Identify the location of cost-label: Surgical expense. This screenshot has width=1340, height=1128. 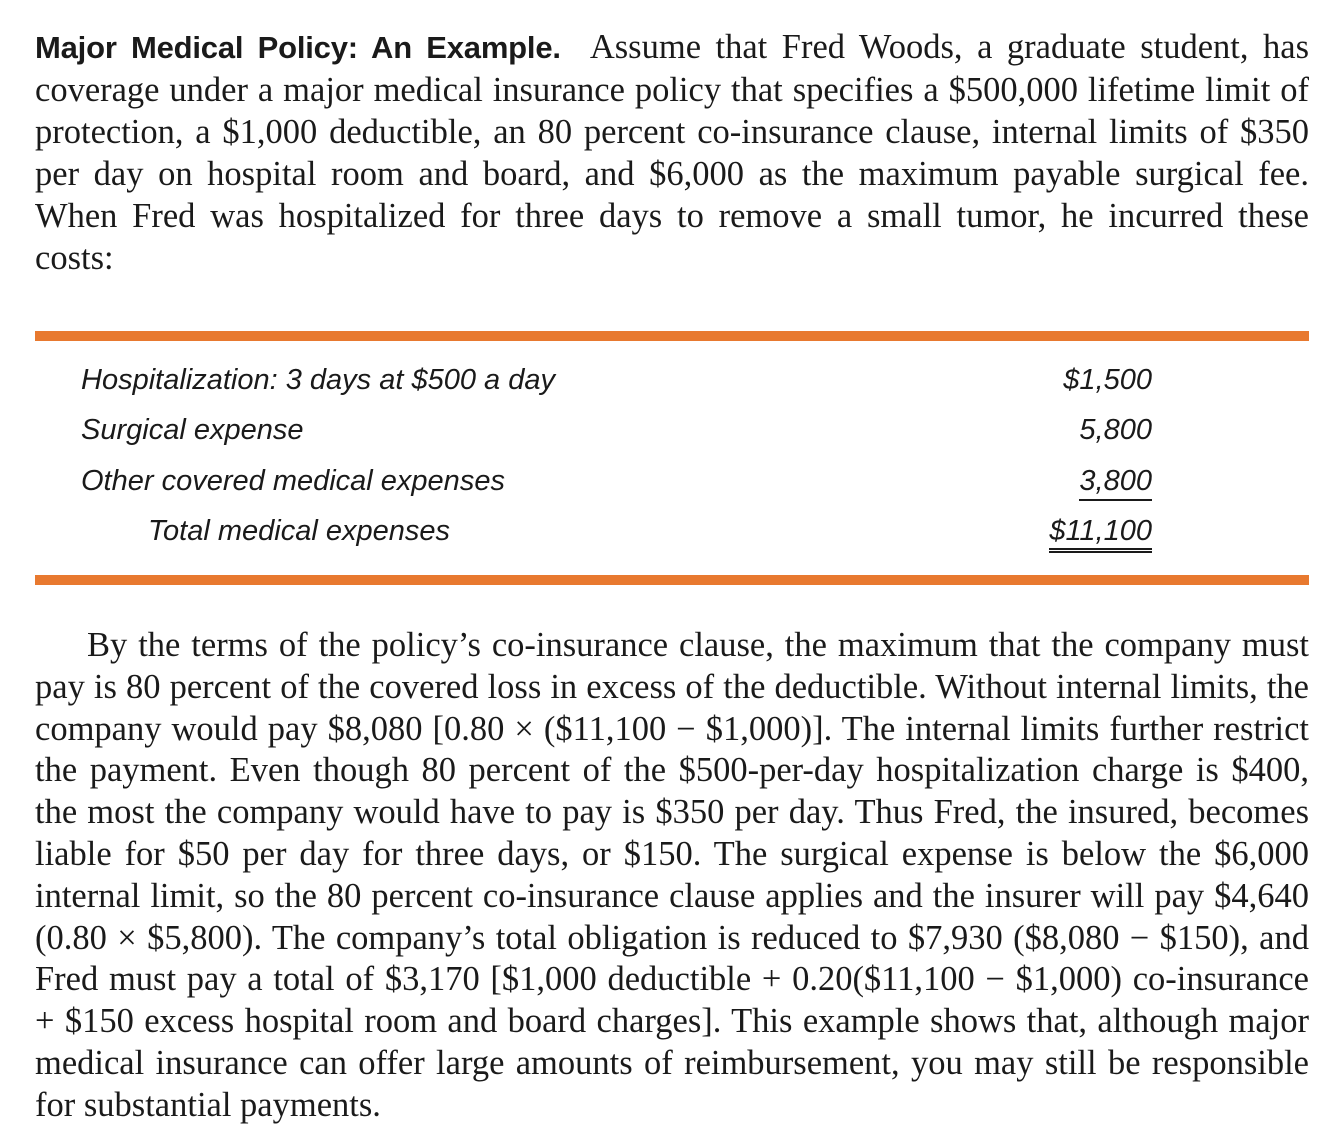
(192, 430).